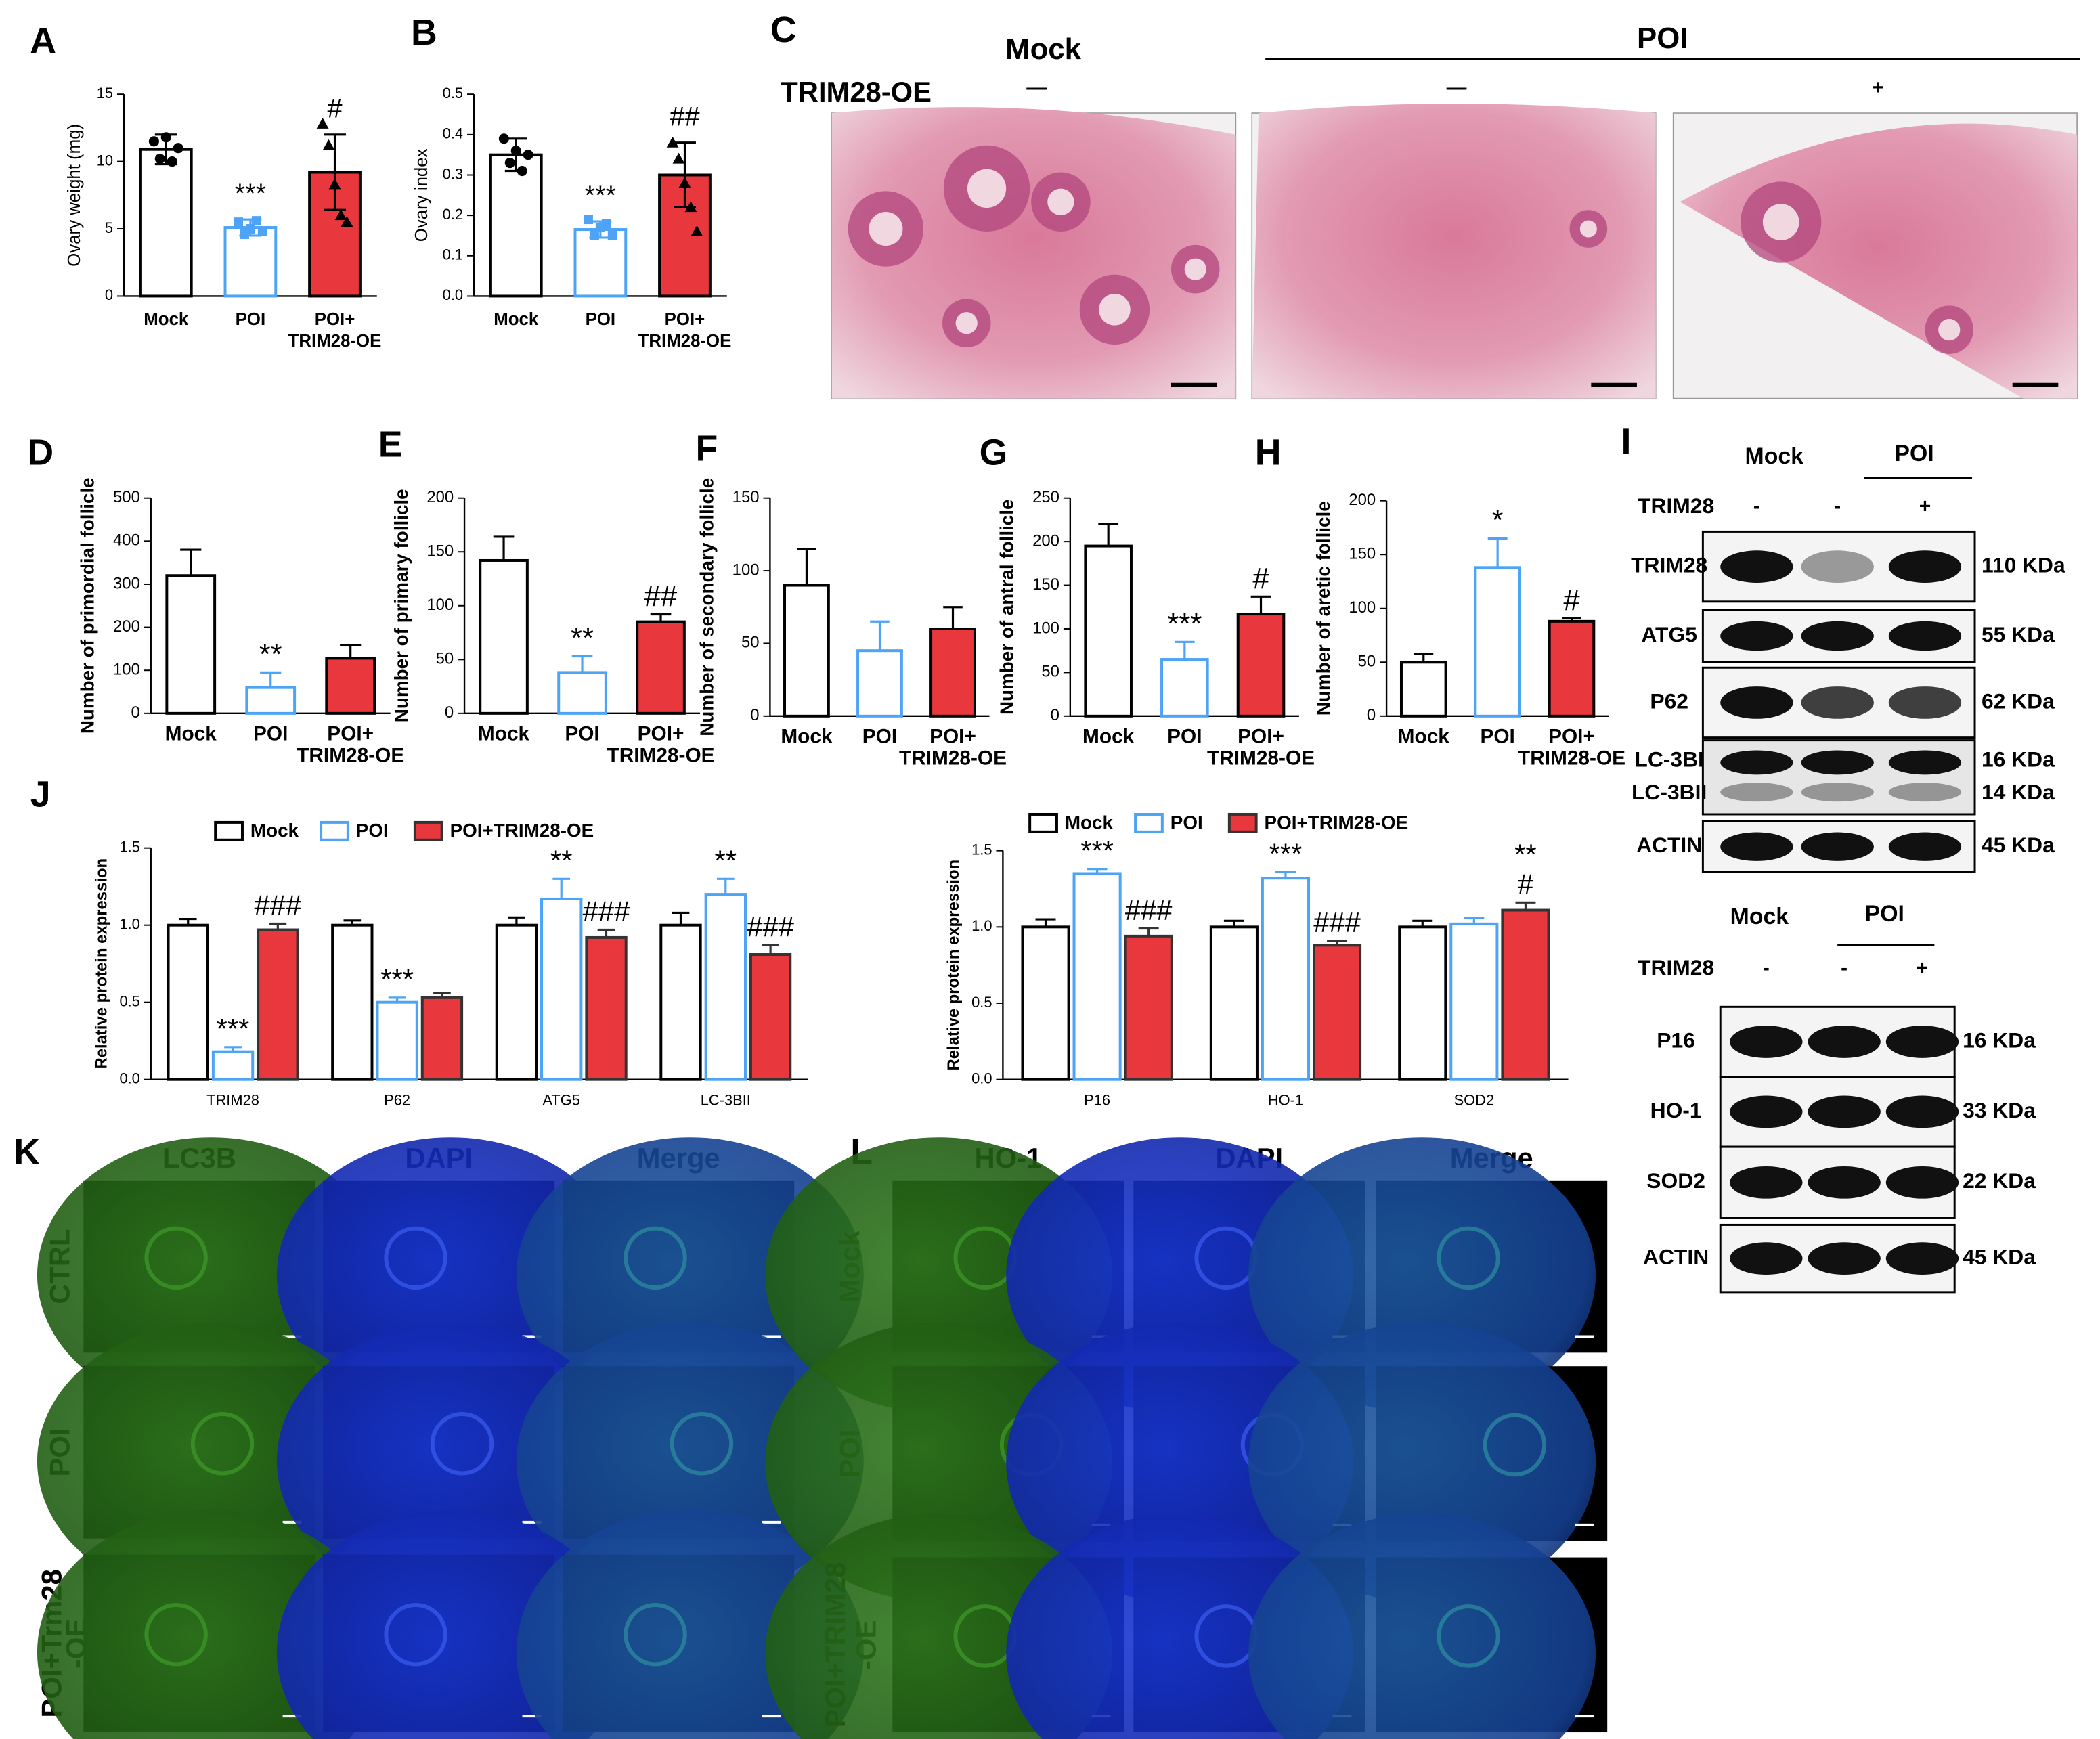  I want to click on tissue, so click(1454, 251).